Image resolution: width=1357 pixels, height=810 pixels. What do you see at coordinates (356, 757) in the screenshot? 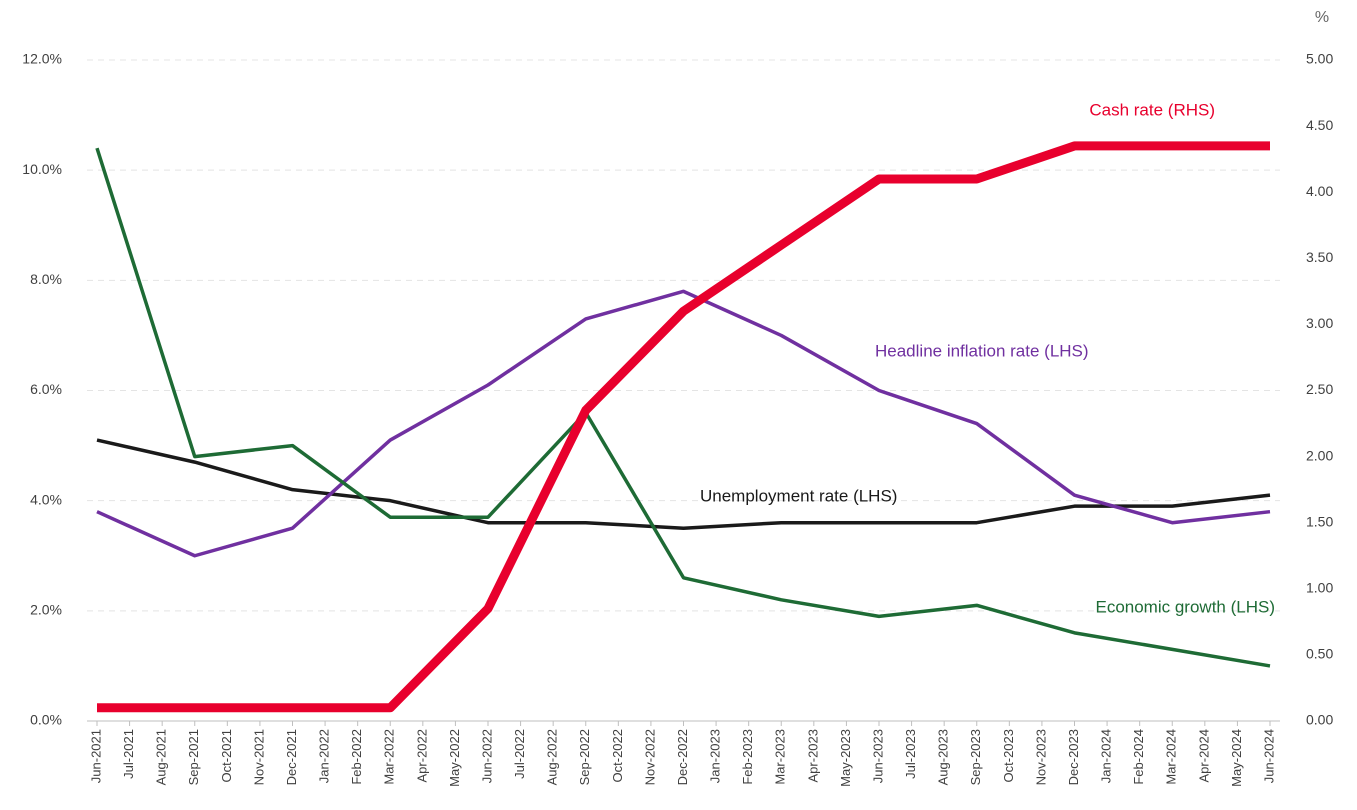
I see `x-tick-label: Feb-2022` at bounding box center [356, 757].